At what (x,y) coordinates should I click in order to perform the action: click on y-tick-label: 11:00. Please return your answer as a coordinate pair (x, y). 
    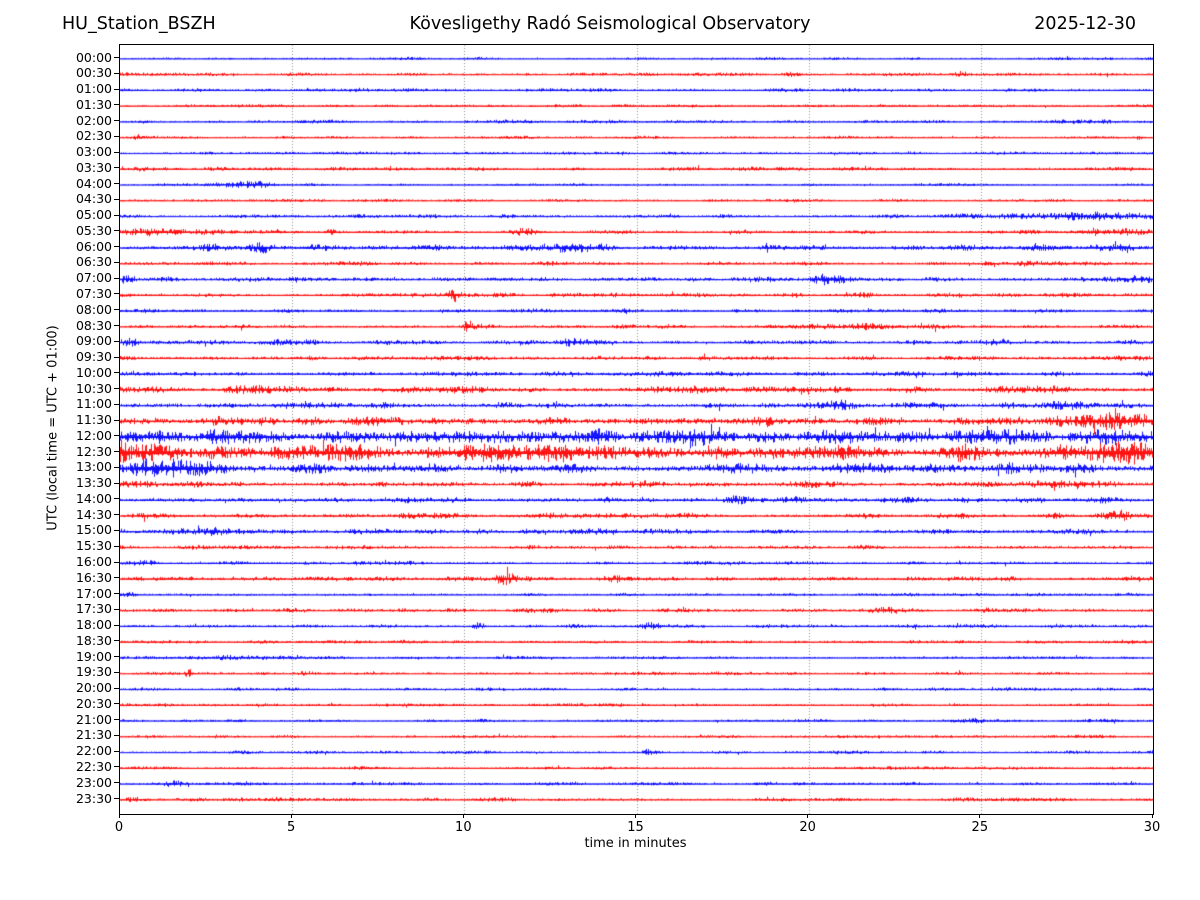
    Looking at the image, I should click on (93, 404).